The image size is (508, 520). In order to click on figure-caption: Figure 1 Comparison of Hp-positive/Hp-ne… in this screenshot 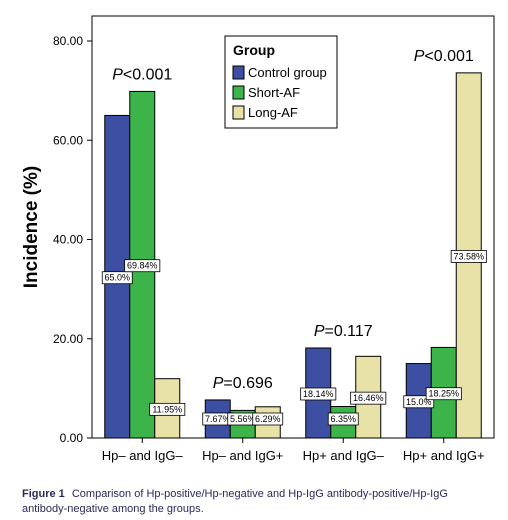, I will do `click(257, 502)`.